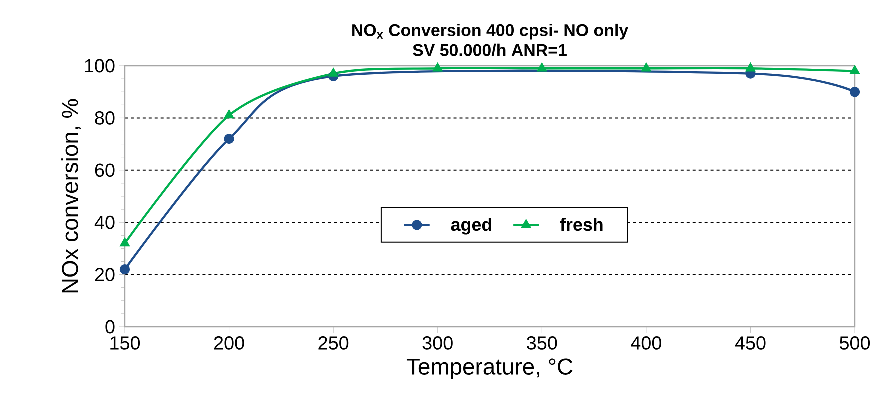 This screenshot has width=874, height=413. Describe the element at coordinates (646, 343) in the screenshot. I see `x-tick-label: 400` at that location.